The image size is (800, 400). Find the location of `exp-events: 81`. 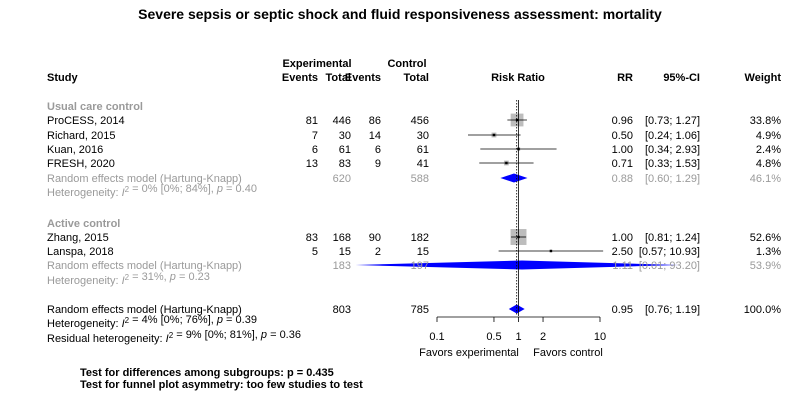

exp-events: 81 is located at coordinates (312, 121).